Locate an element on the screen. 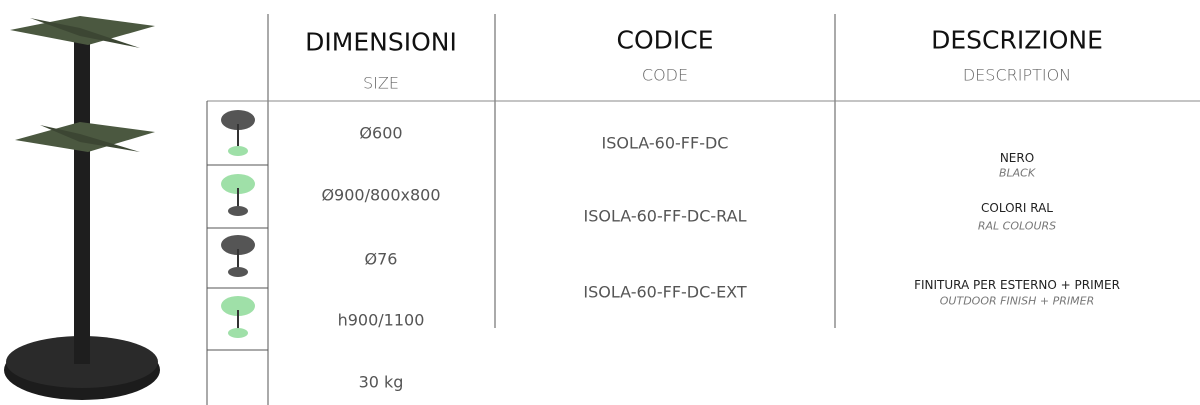 This screenshot has height=405, width=1200. column-subtitle: DESCRIPTION is located at coordinates (1017, 75).